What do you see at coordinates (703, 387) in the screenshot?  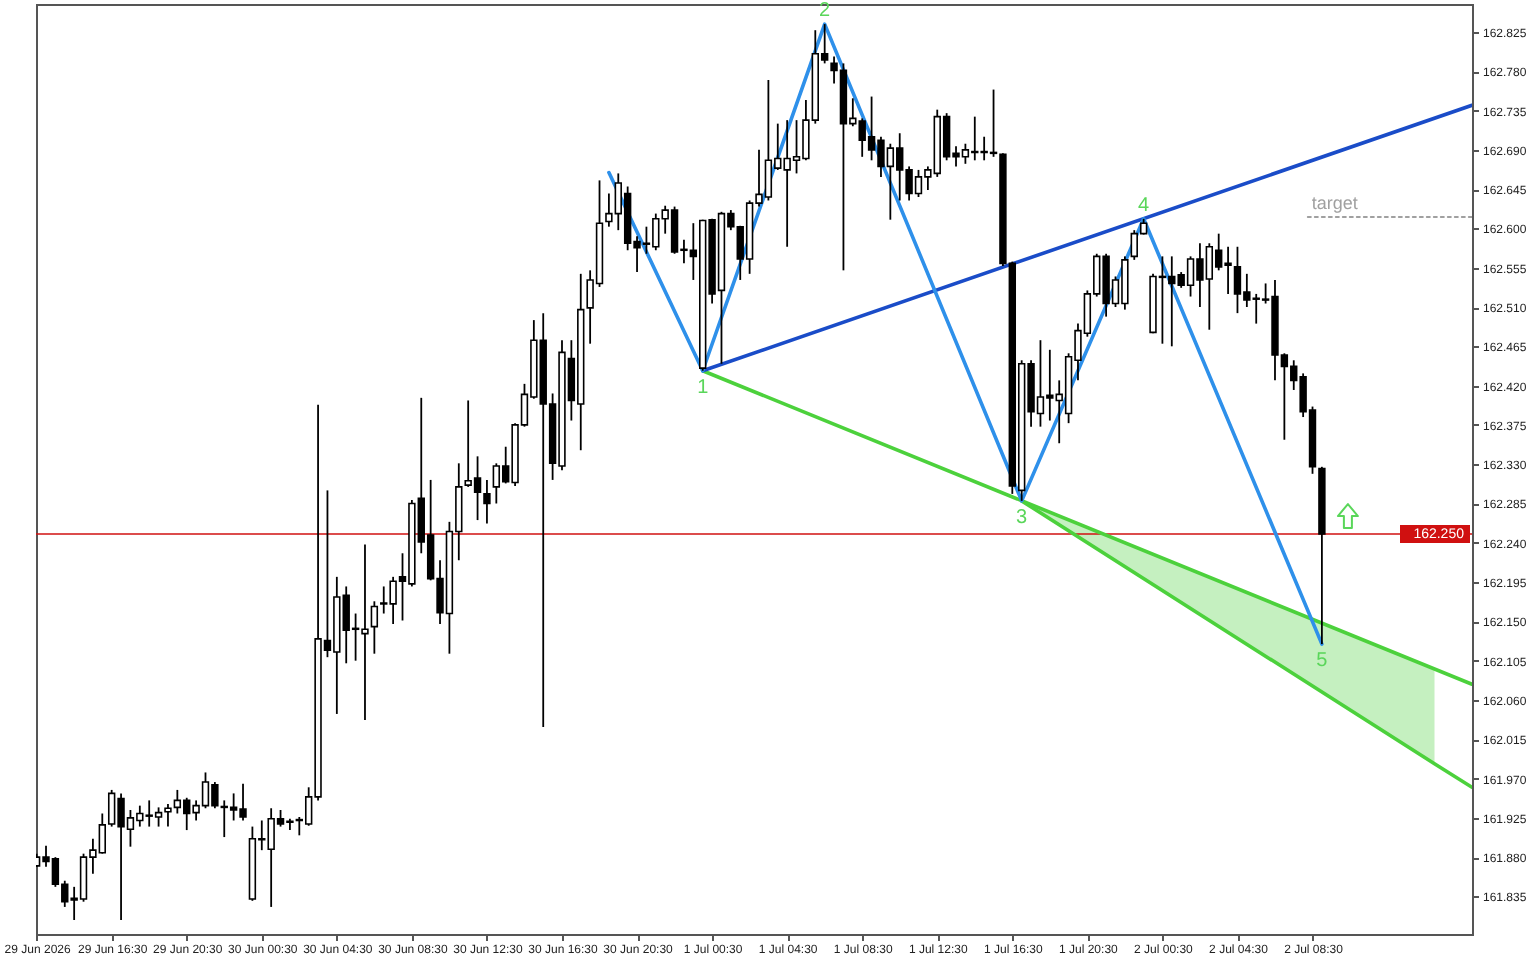 I see `annotation: 1` at bounding box center [703, 387].